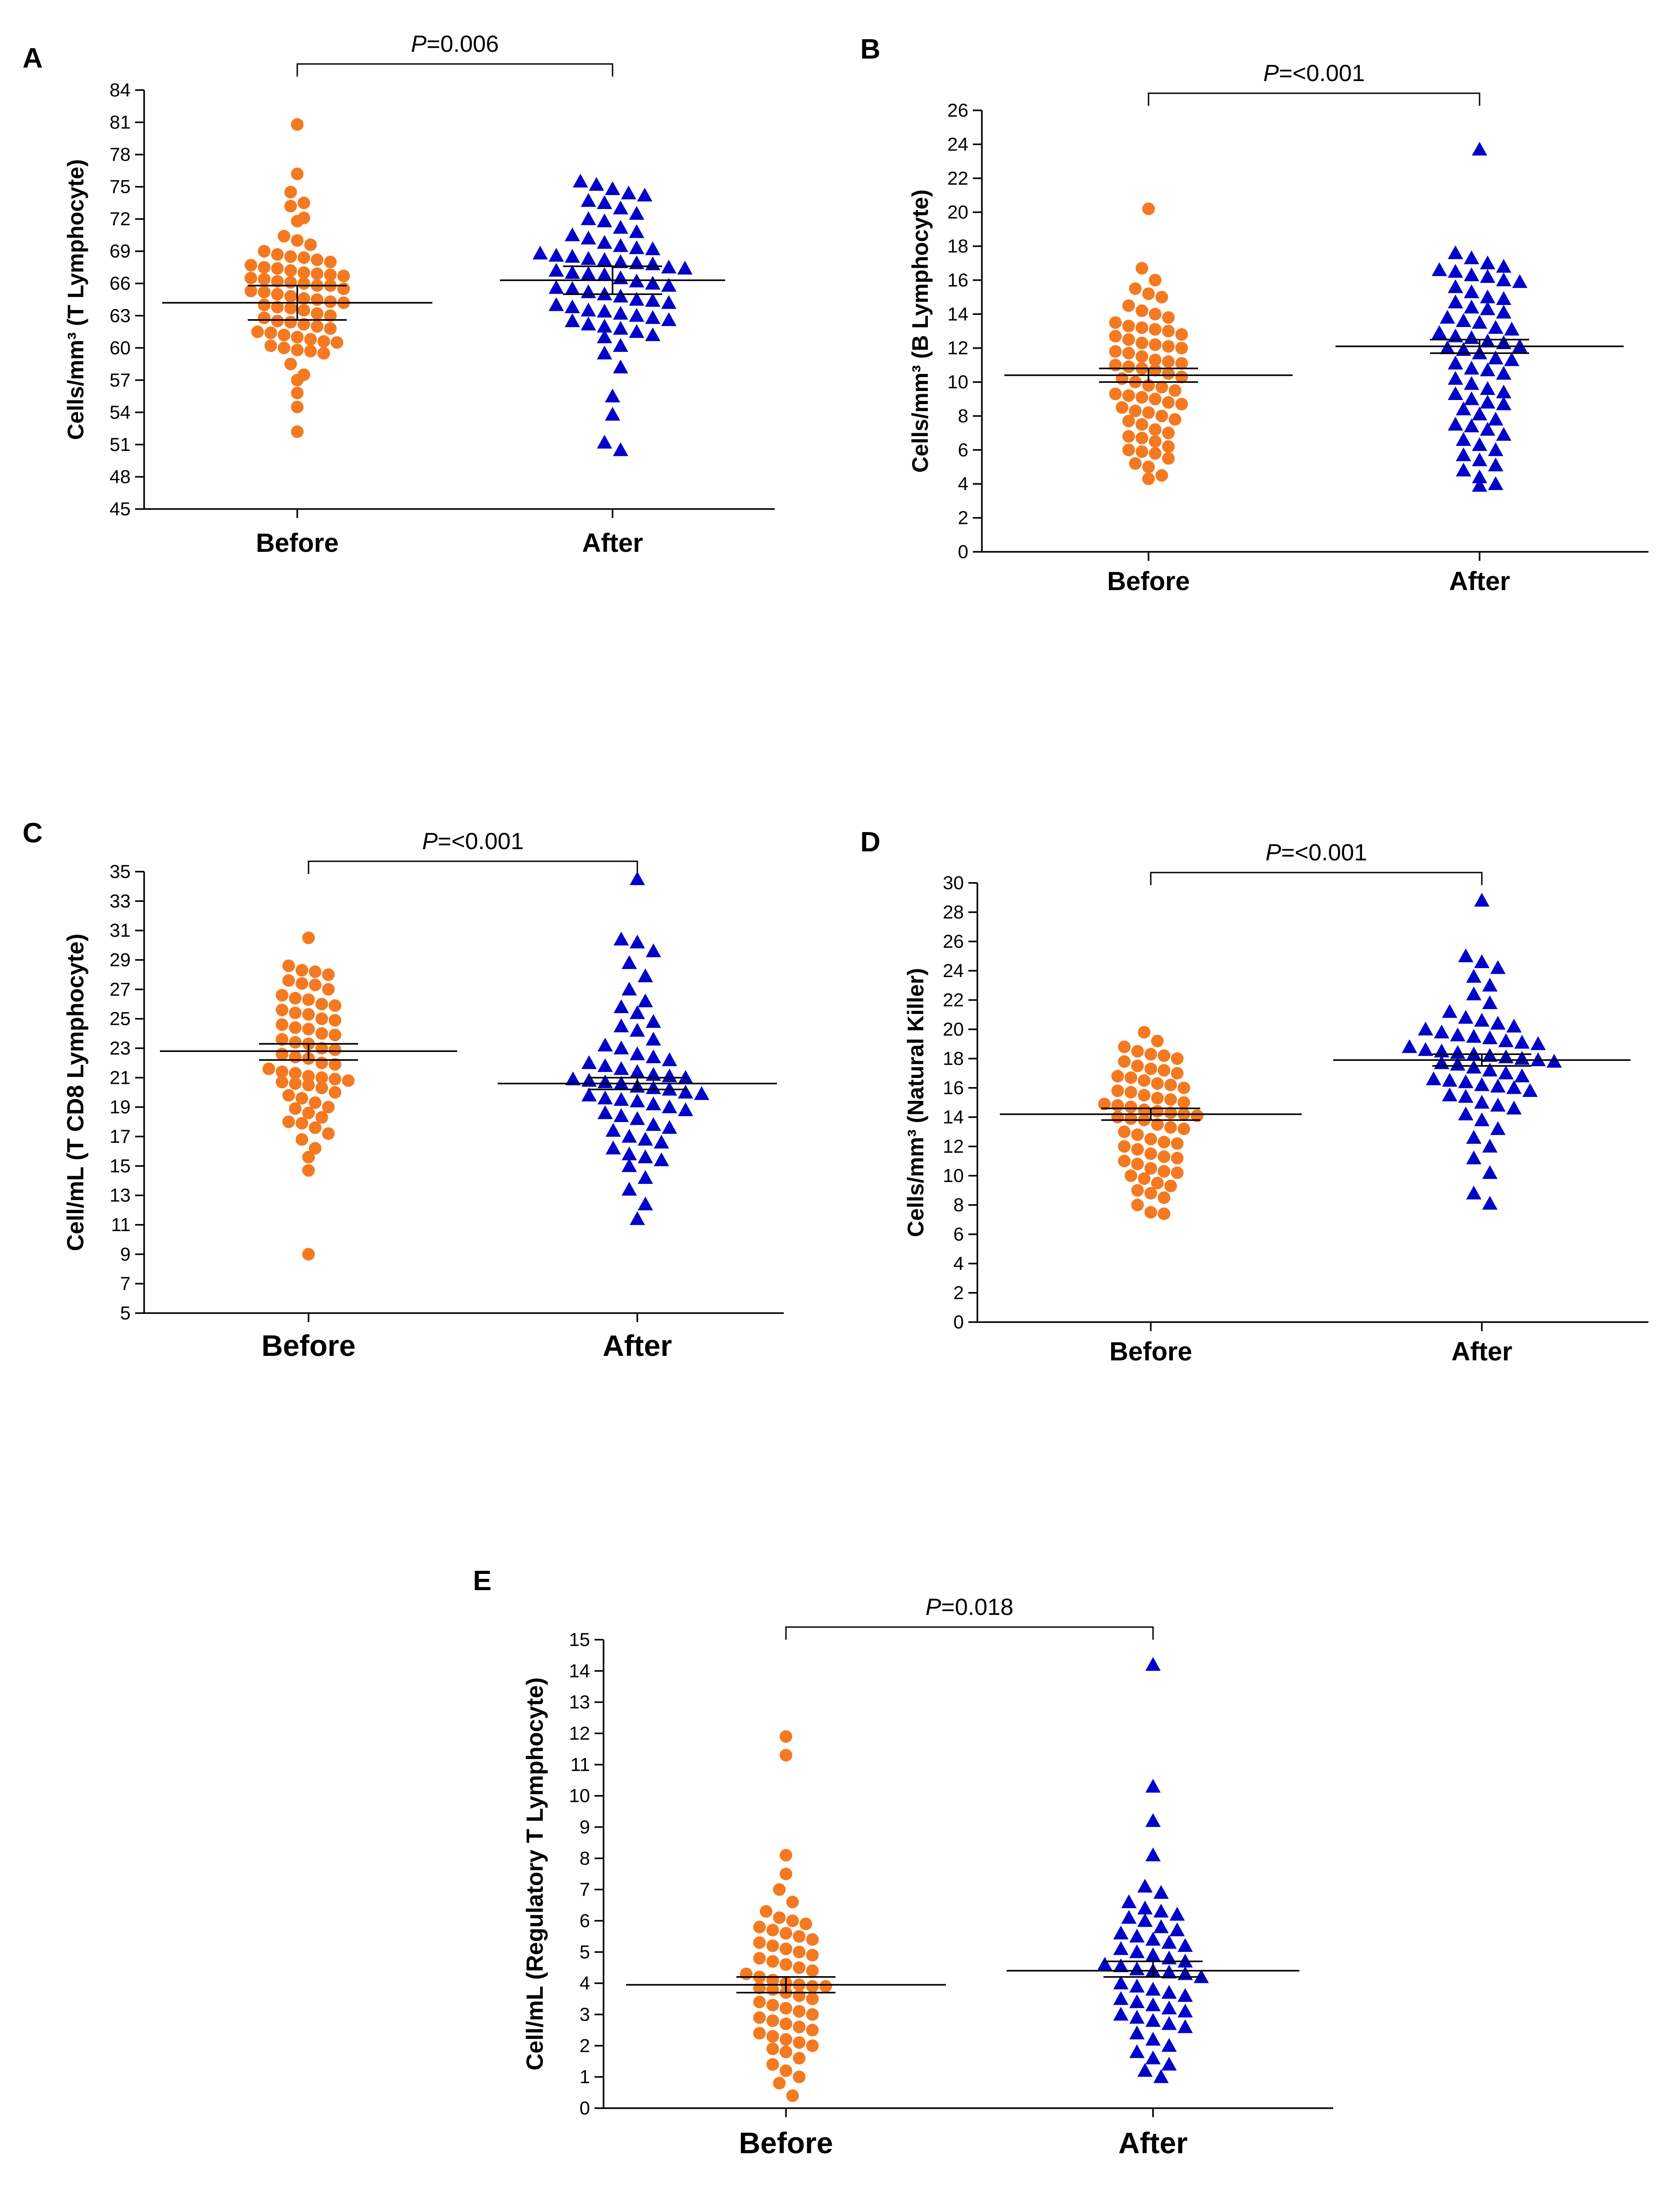 Image resolution: width=1680 pixels, height=2187 pixels. I want to click on y-tick-label: 14, so click(954, 1117).